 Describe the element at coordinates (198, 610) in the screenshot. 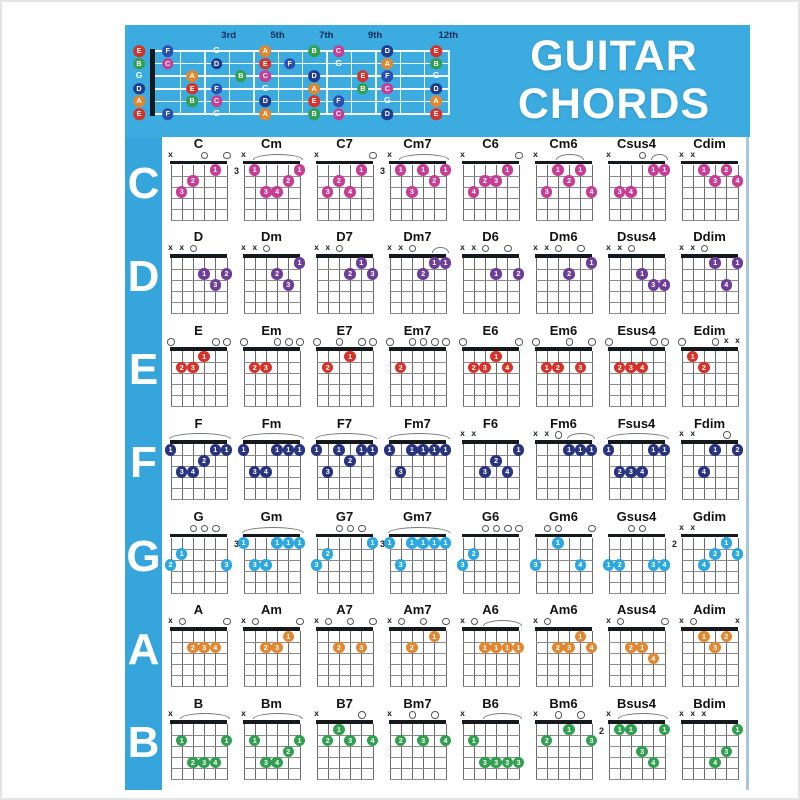

I see `chord-name: A` at that location.